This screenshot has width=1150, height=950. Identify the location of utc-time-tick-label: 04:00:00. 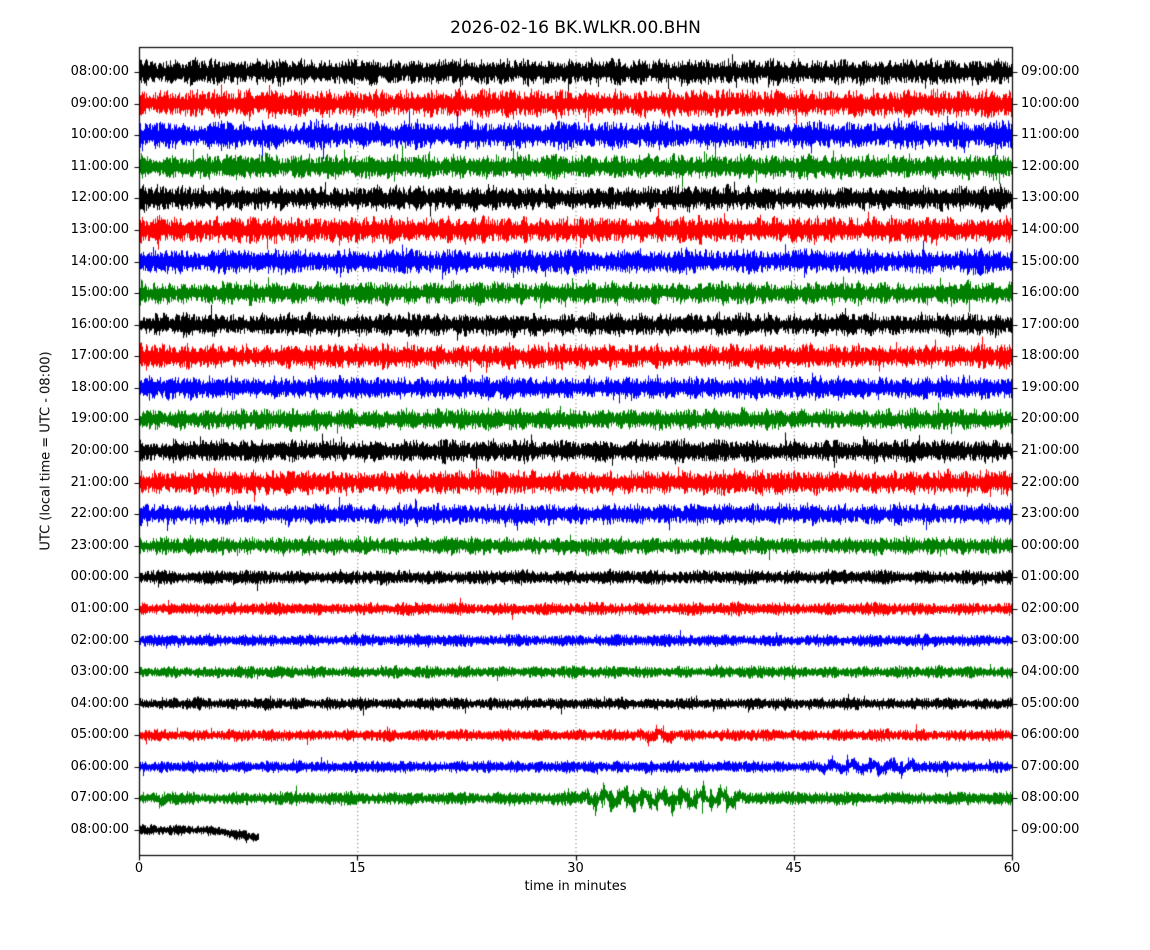
(99, 703).